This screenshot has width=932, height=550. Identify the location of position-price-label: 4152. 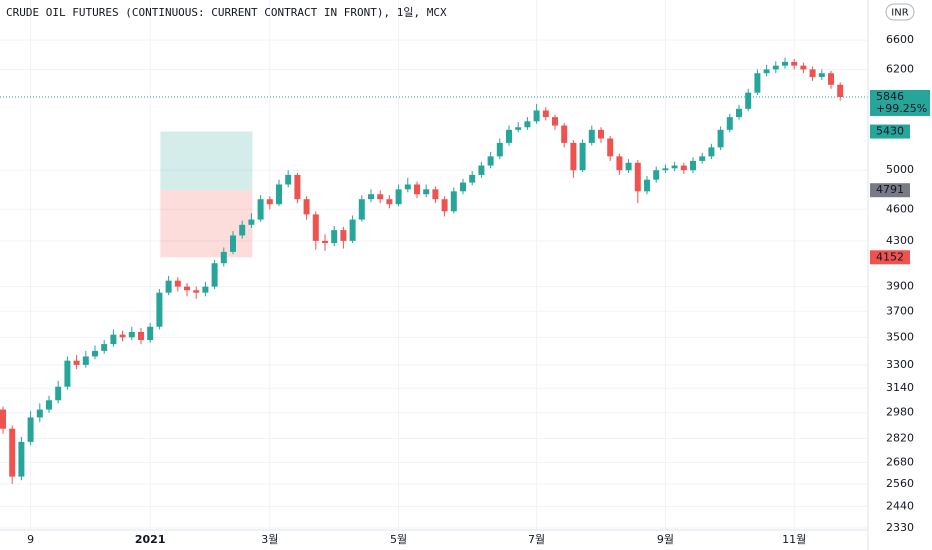
(890, 256).